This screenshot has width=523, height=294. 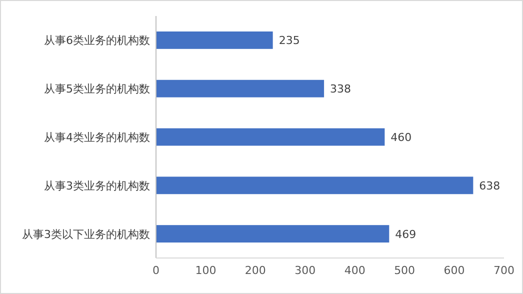 What do you see at coordinates (97, 137) in the screenshot?
I see `y-tick-label: 从事4类业务的机构数` at bounding box center [97, 137].